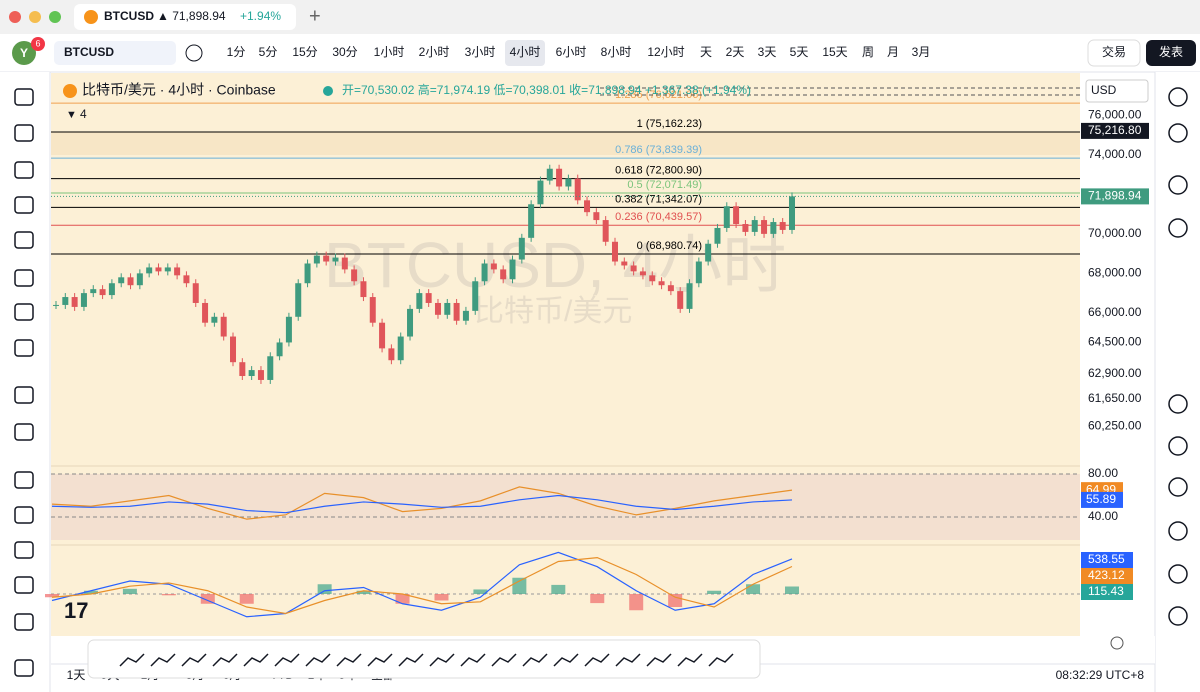 This screenshot has width=1200, height=692. What do you see at coordinates (304, 52) in the screenshot?
I see `interval: 15分` at bounding box center [304, 52].